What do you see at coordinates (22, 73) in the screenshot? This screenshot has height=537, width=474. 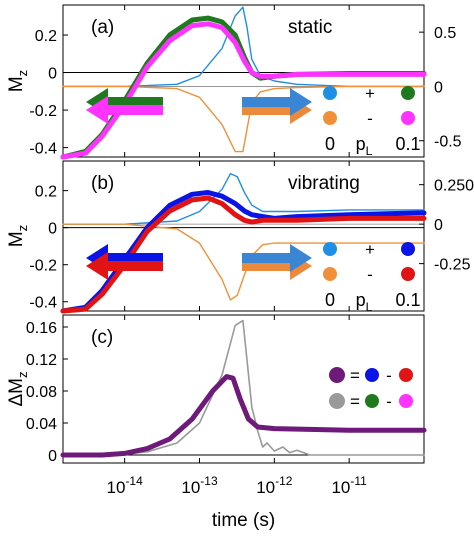 I see `panel-a-ylabel-sub: z` at bounding box center [22, 73].